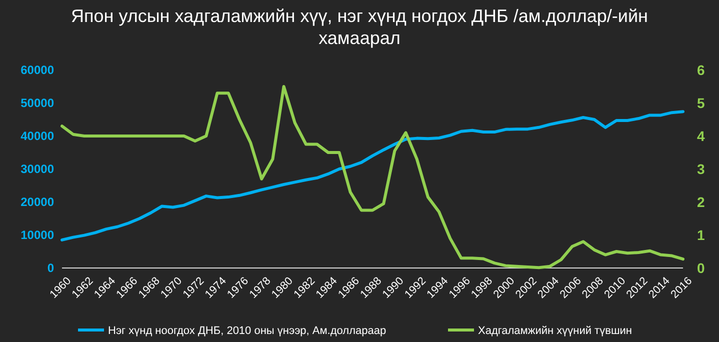 This screenshot has height=342, width=719. I want to click on y-tick-label: 10000, so click(37, 235).